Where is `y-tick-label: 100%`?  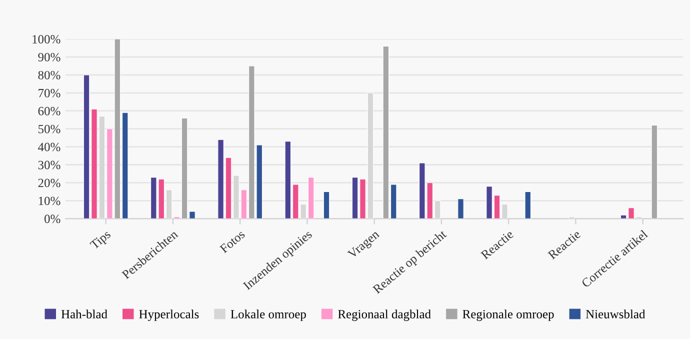
y-tick-label: 100% is located at coordinates (46, 39).